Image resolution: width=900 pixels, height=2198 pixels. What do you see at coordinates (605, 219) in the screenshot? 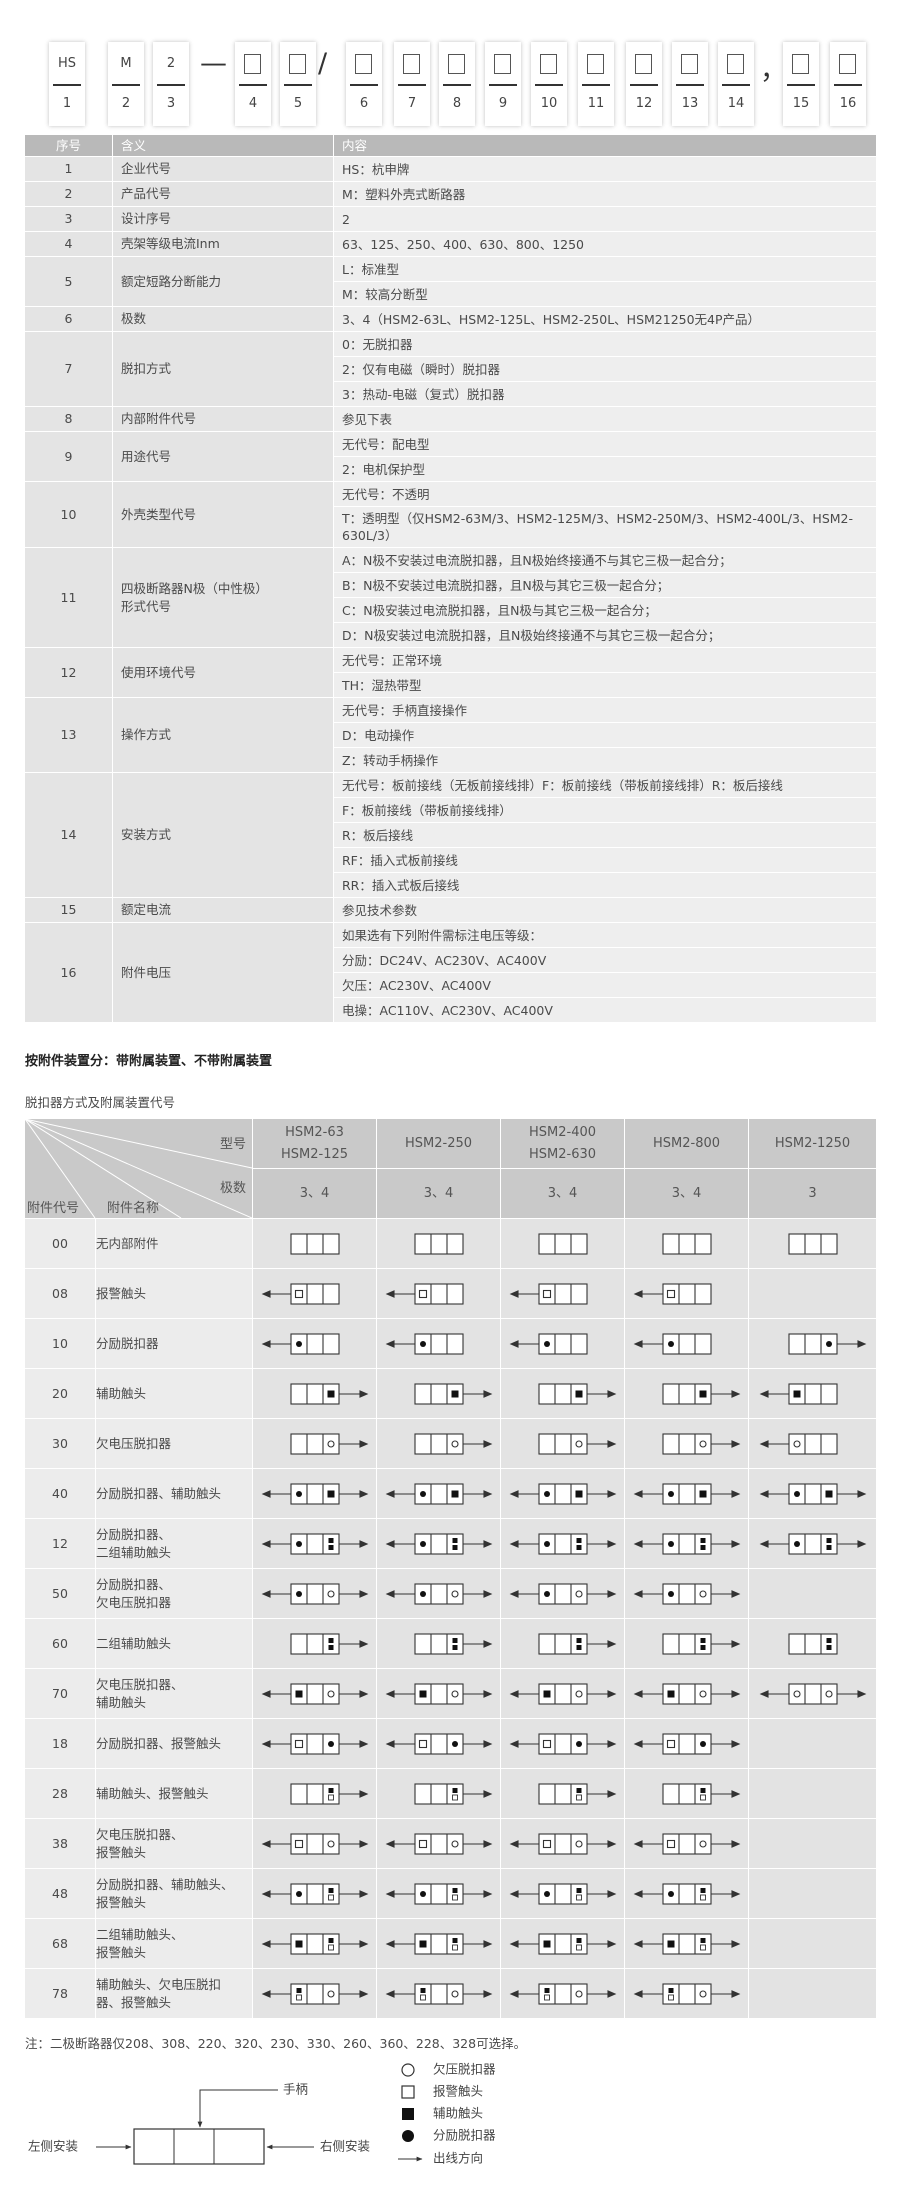
I see `content-line: 2` at bounding box center [605, 219].